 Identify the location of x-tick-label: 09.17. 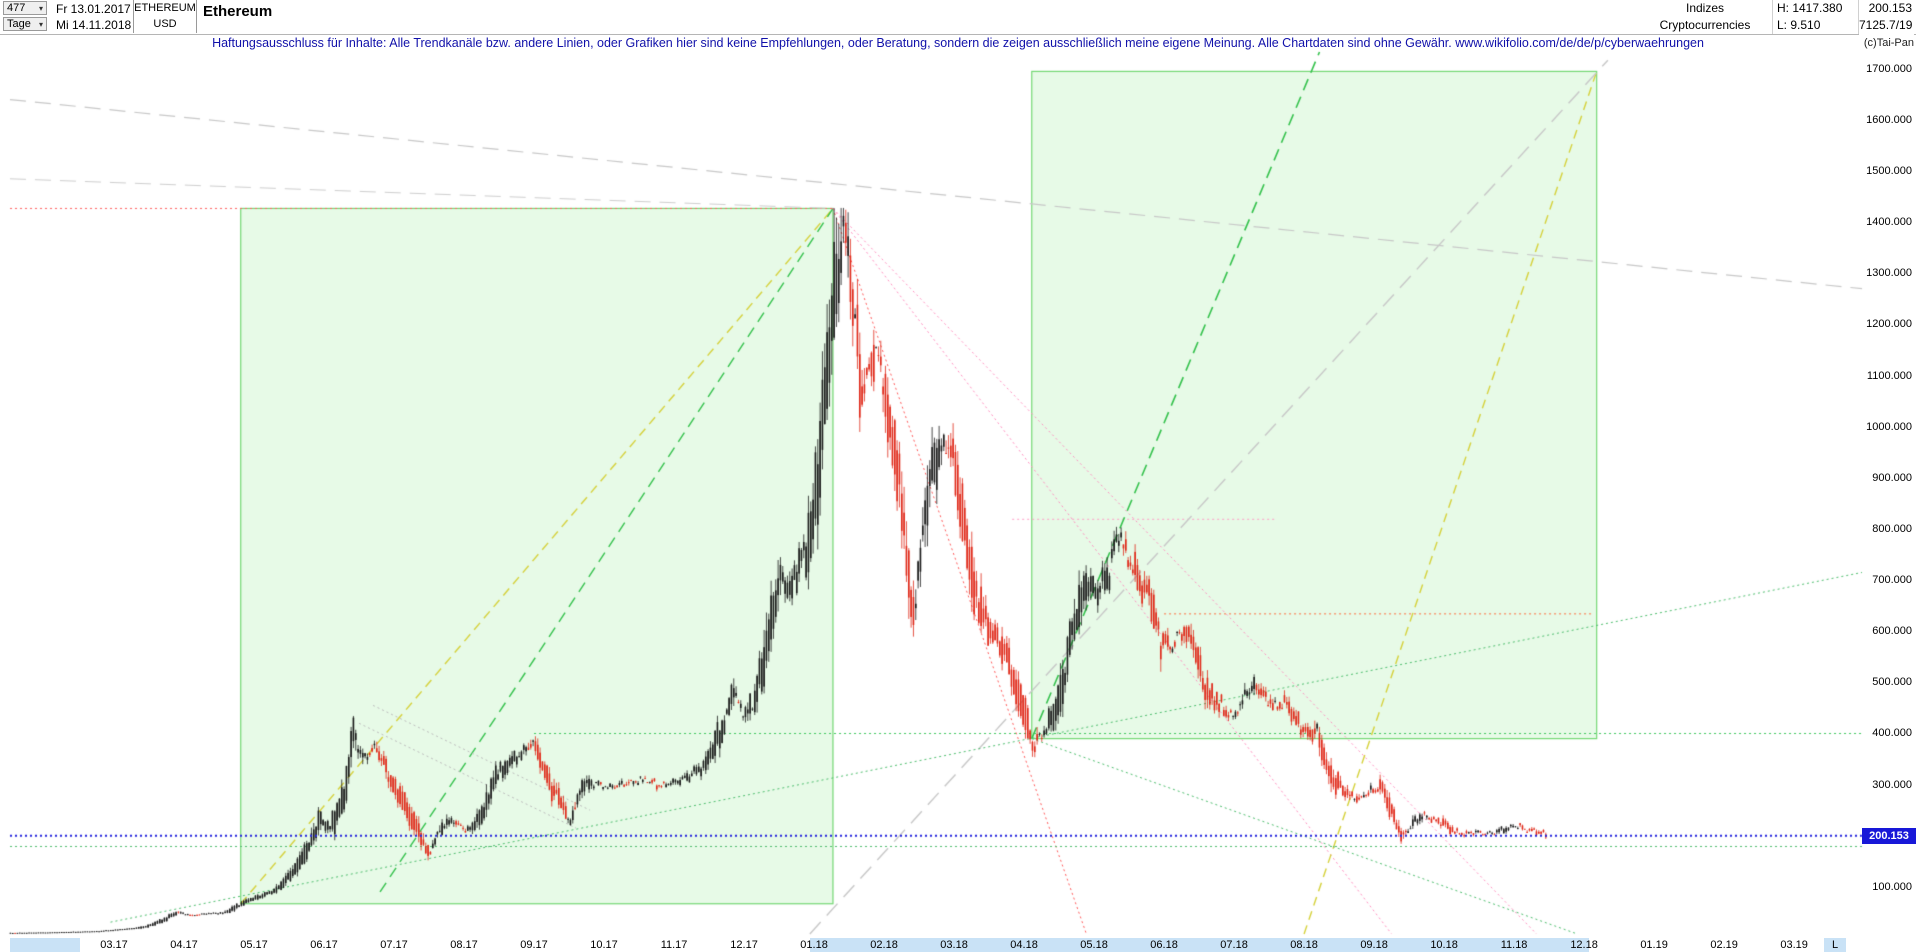
(534, 945).